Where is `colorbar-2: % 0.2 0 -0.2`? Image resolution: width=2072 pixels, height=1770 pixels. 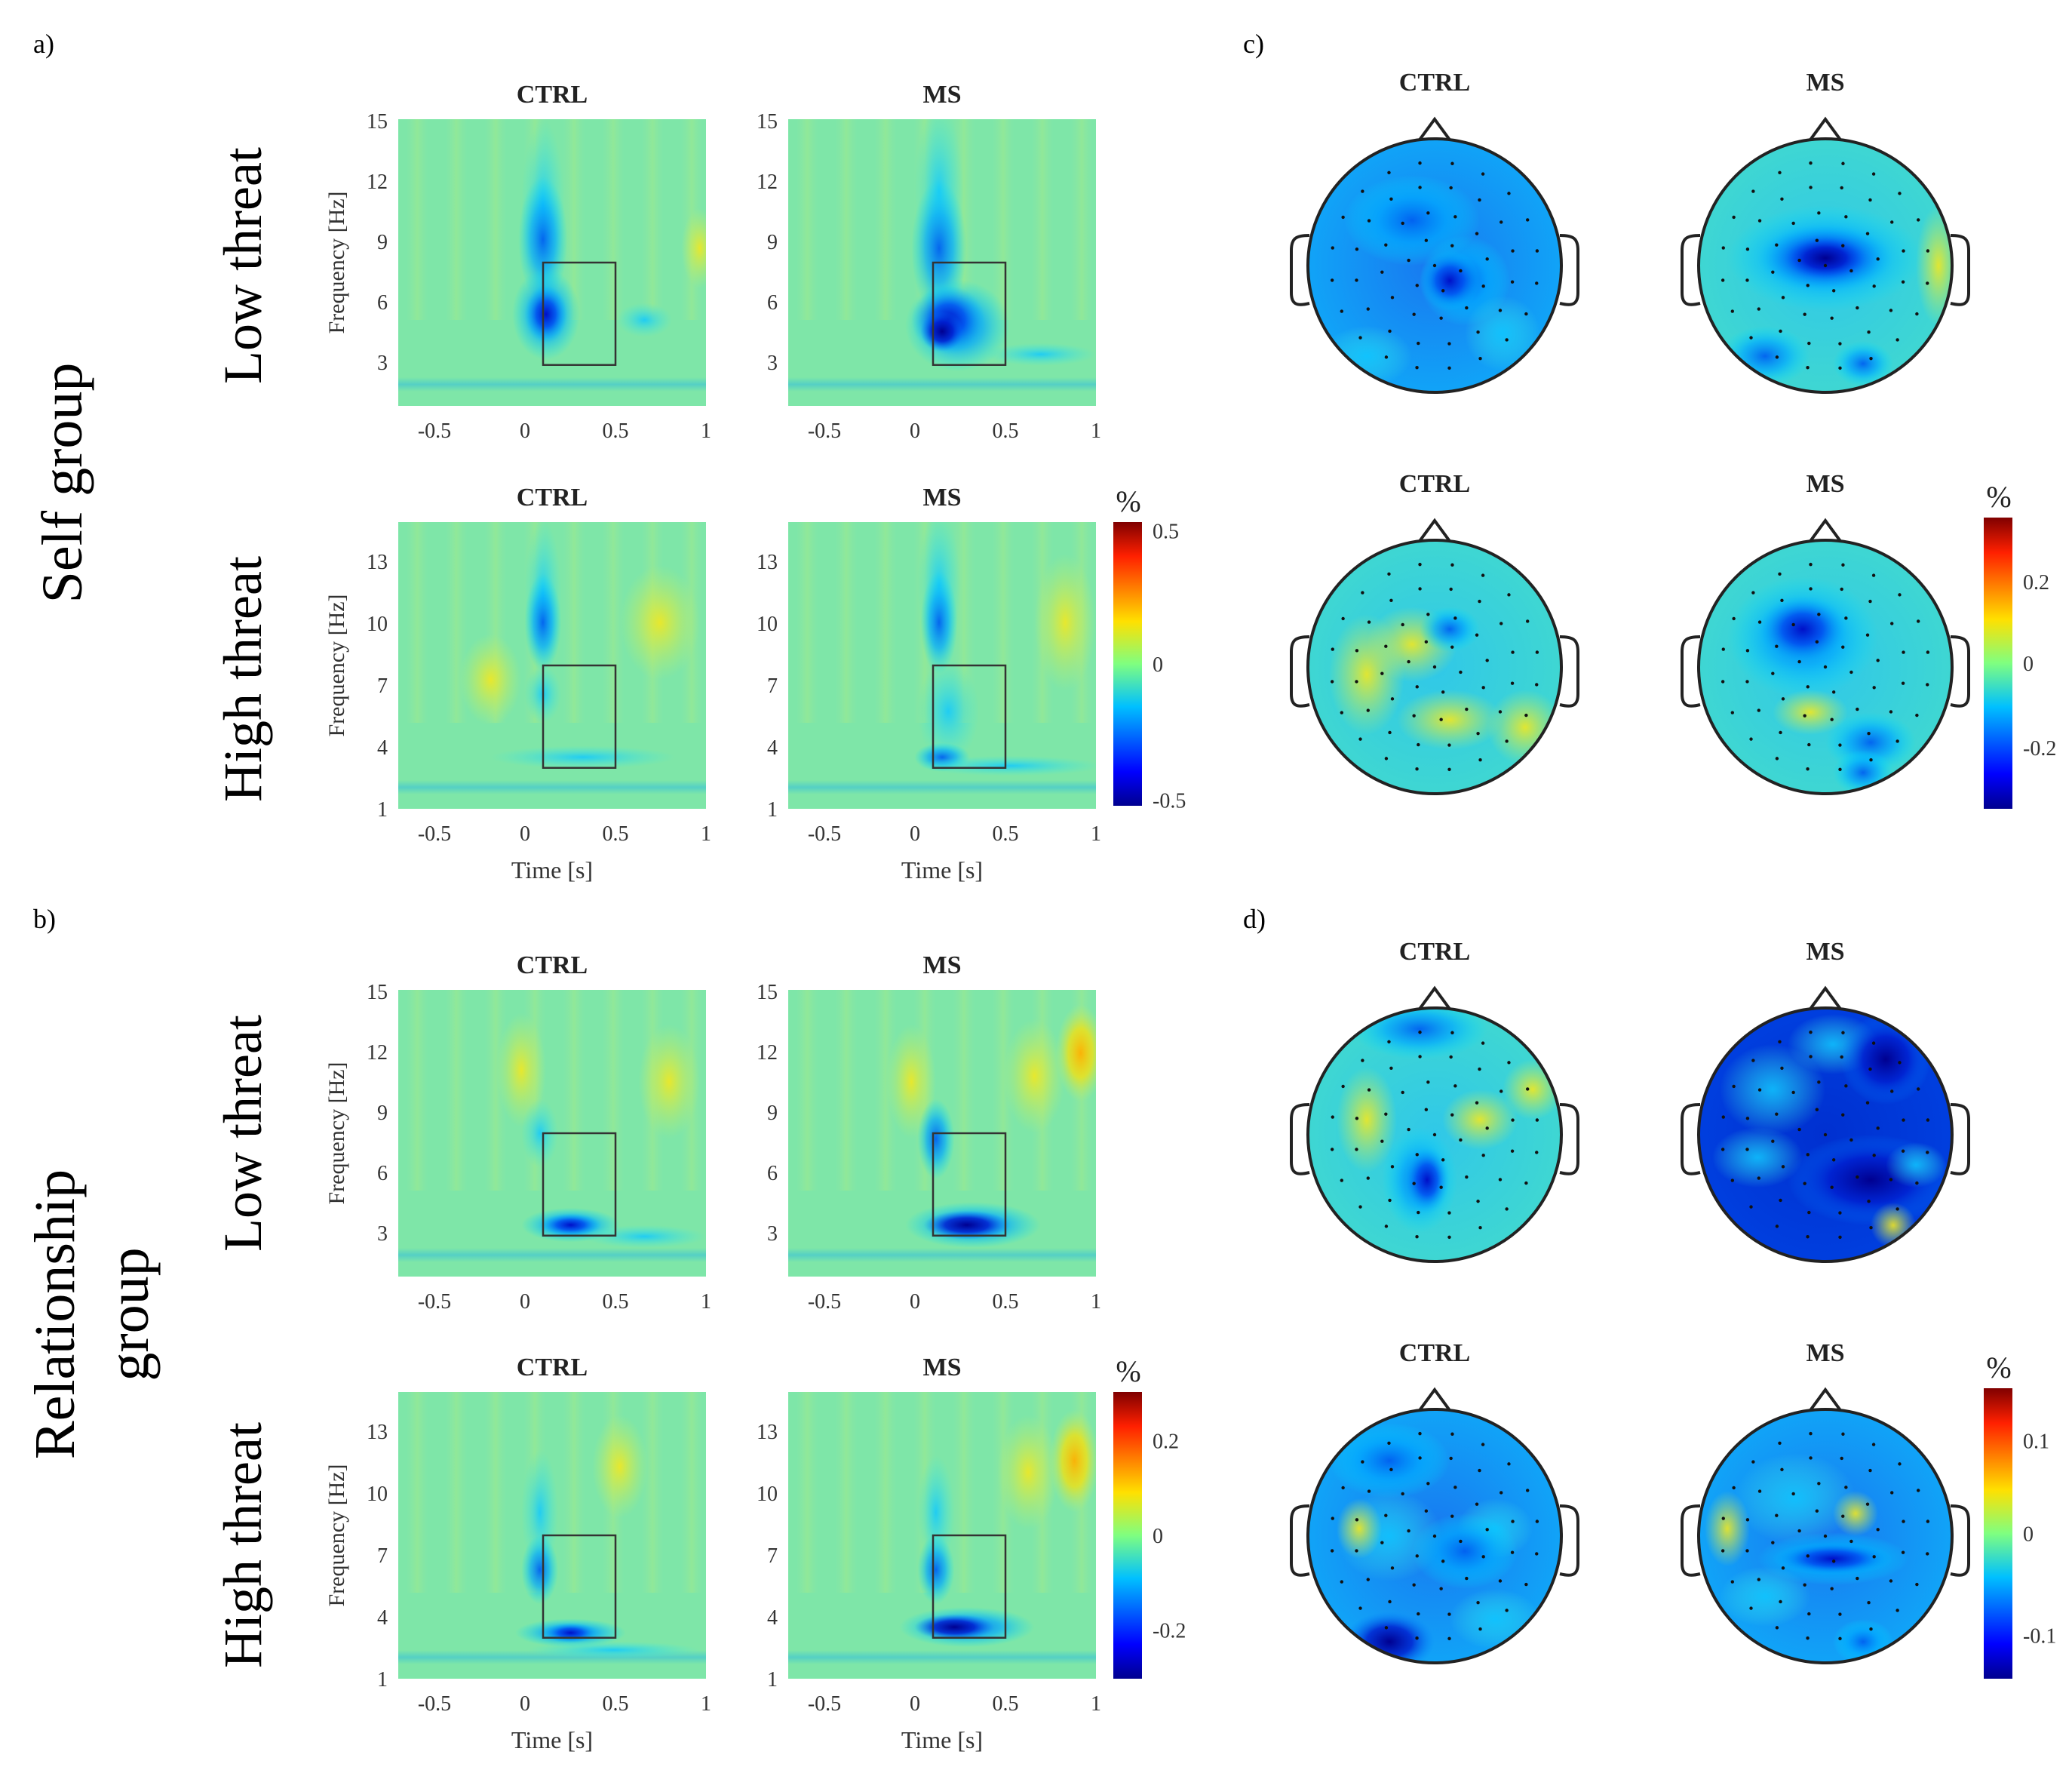
colorbar-2: % 0.2 0 -0.2 is located at coordinates (2020, 644).